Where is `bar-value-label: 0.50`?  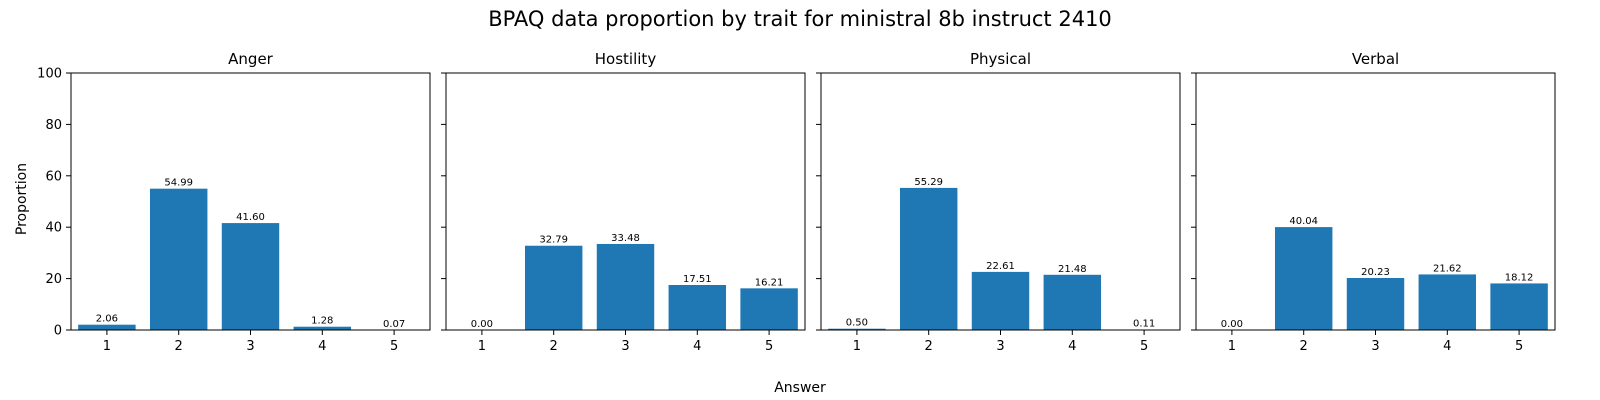 bar-value-label: 0.50 is located at coordinates (857, 323).